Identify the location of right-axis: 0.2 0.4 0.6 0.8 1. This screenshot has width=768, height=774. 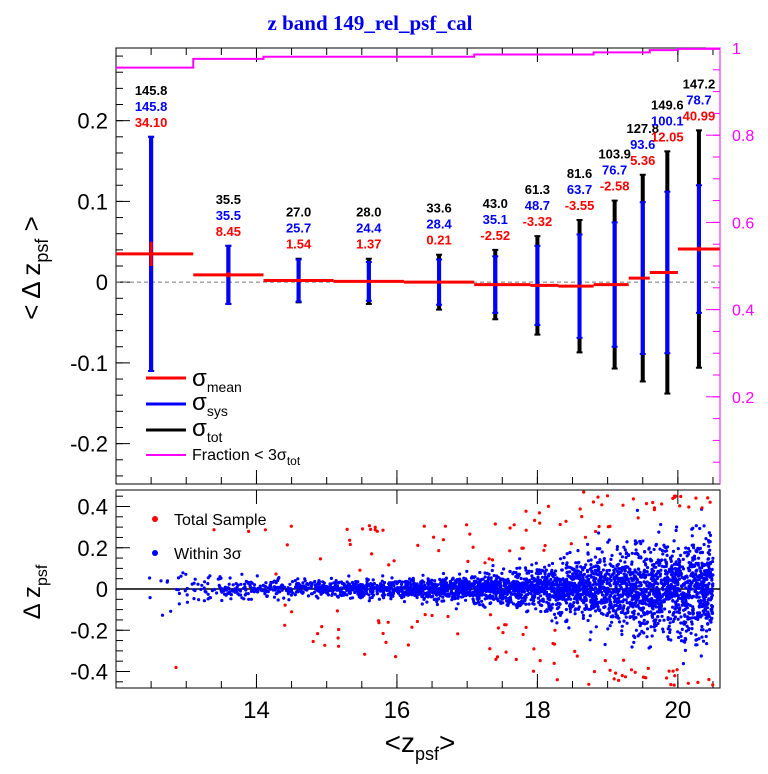
(730, 252).